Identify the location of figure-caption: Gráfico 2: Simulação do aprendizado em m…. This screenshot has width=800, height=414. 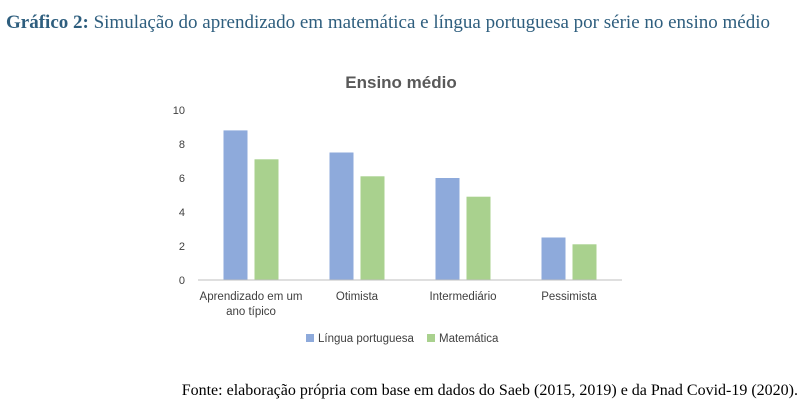
(401, 23).